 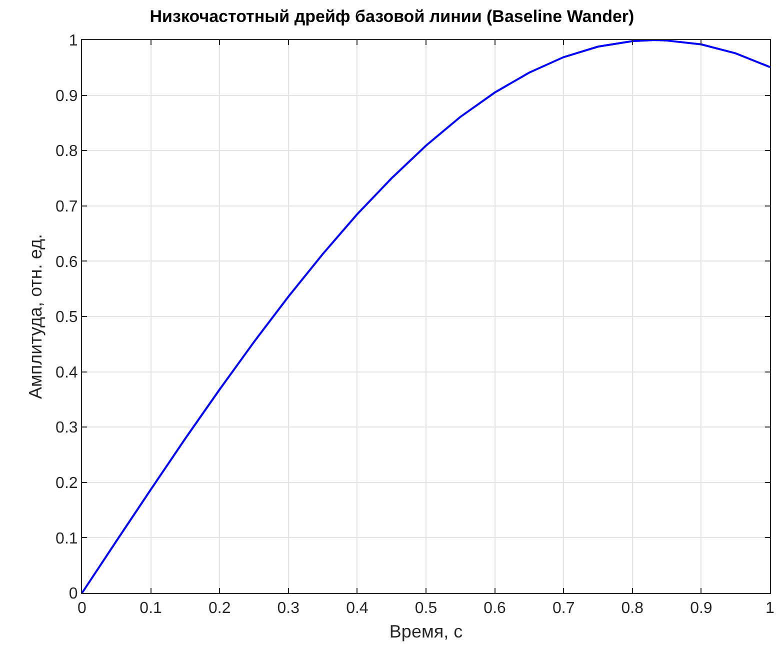 What do you see at coordinates (67, 483) in the screenshot?
I see `y-tick-label: 0.2` at bounding box center [67, 483].